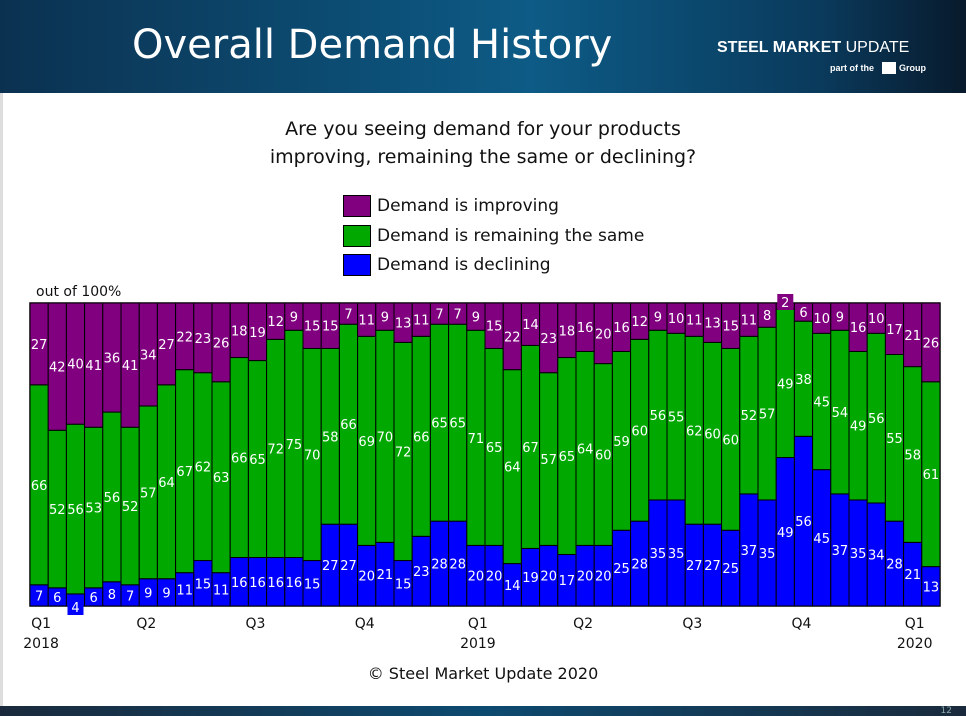  I want to click on data-label-improving-30: 16, so click(585, 328).